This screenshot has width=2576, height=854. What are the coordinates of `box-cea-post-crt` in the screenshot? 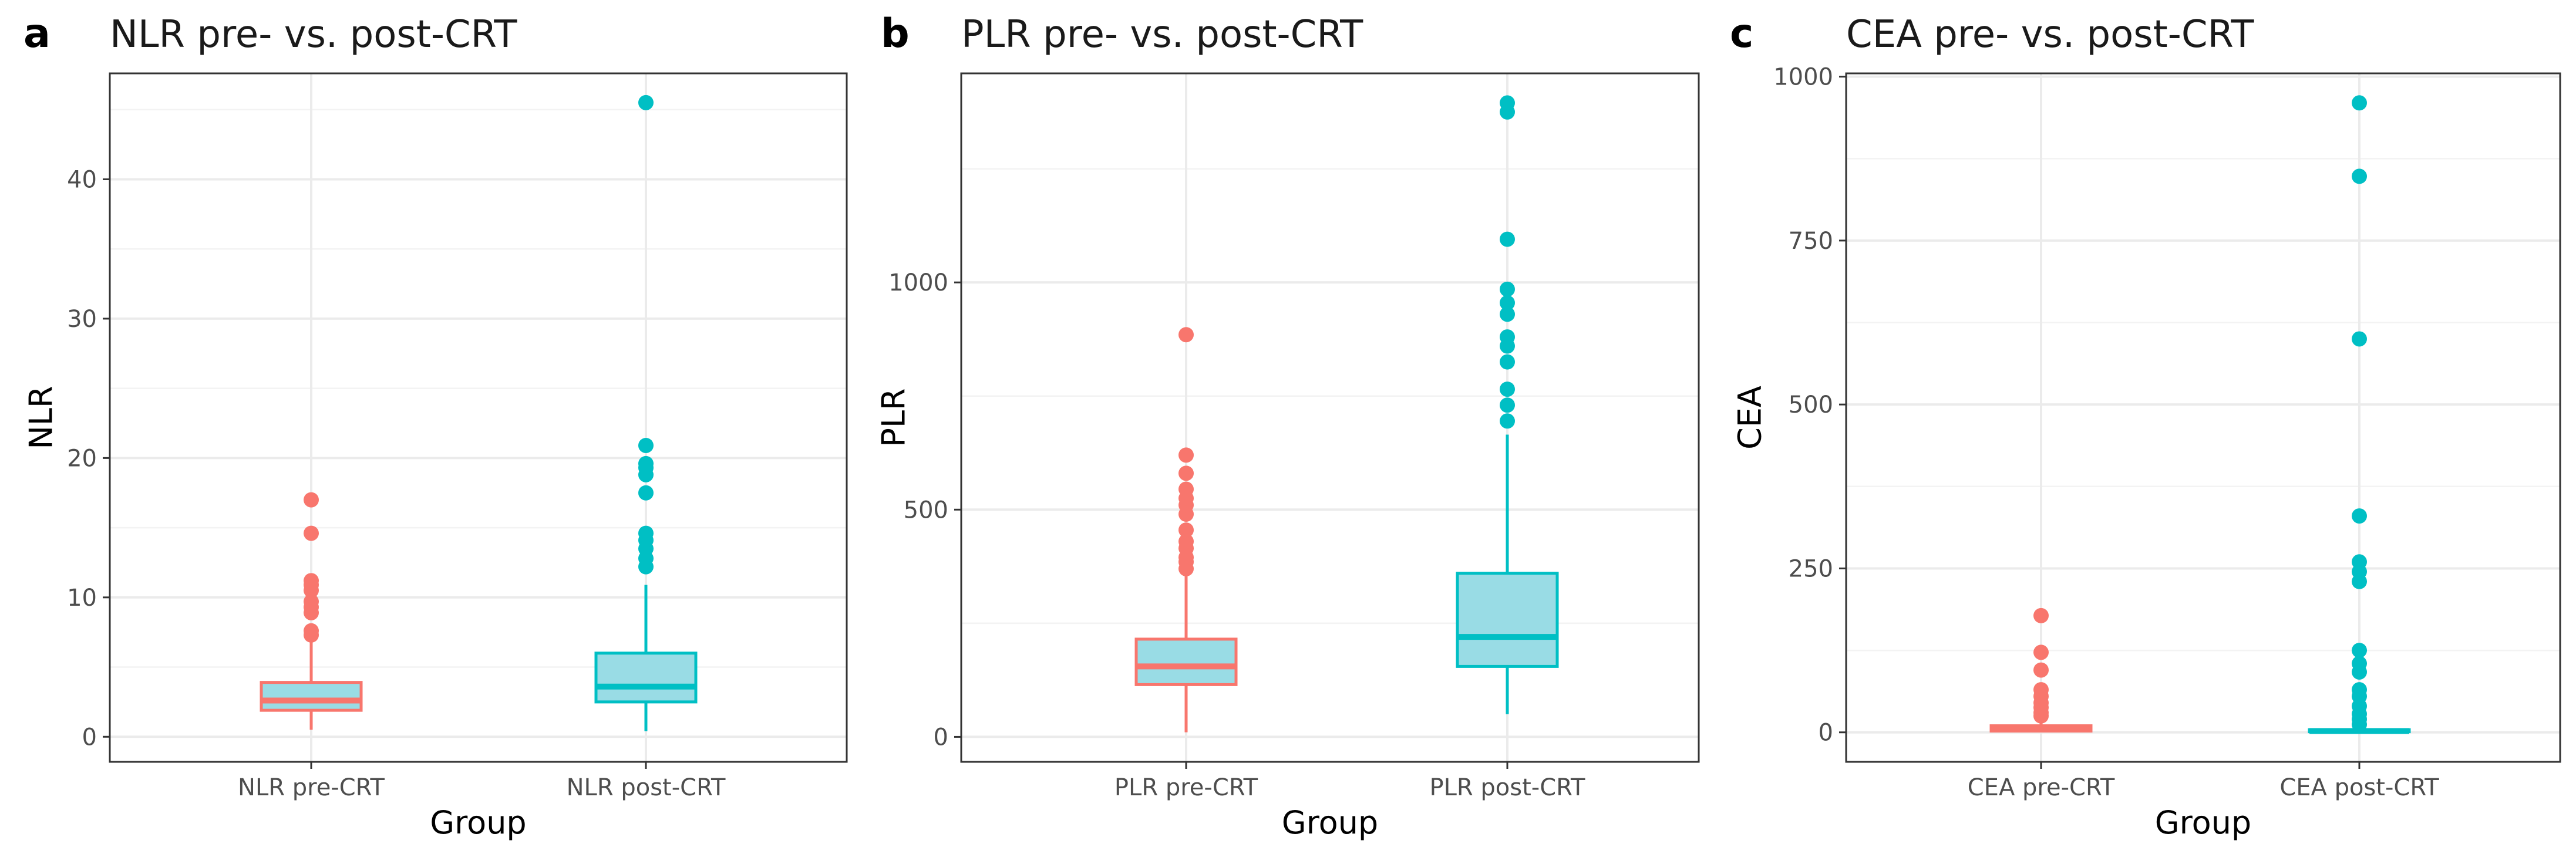 It's located at (2359, 414).